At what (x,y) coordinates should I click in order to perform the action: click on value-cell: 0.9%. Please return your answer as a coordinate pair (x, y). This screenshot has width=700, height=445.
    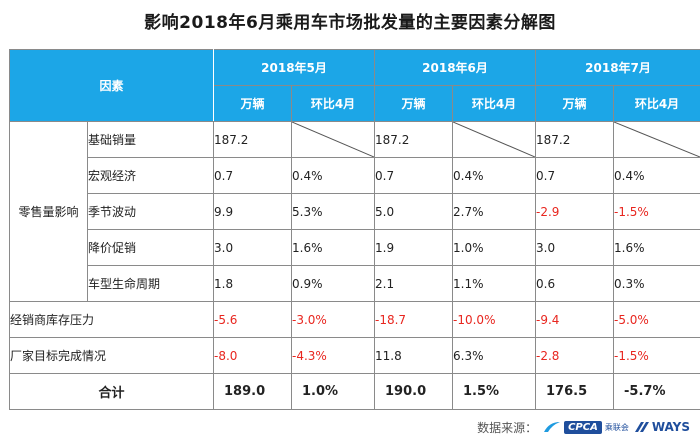
    Looking at the image, I should click on (333, 283).